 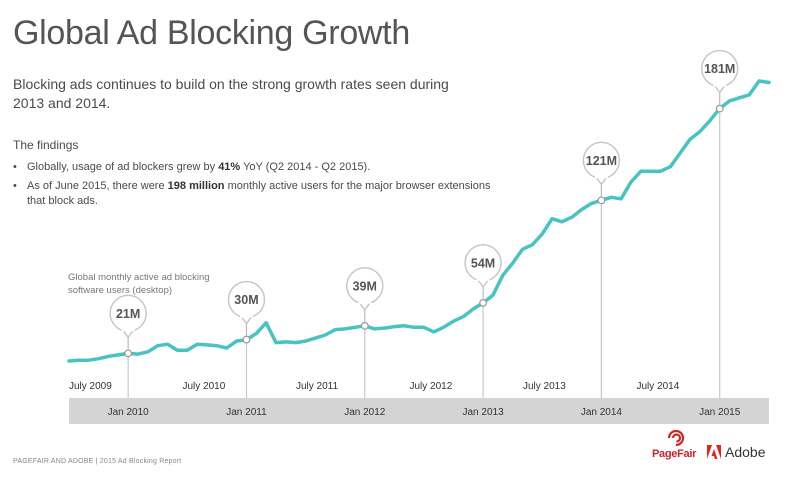 What do you see at coordinates (317, 386) in the screenshot?
I see `x-tick-label-upper: July 2011` at bounding box center [317, 386].